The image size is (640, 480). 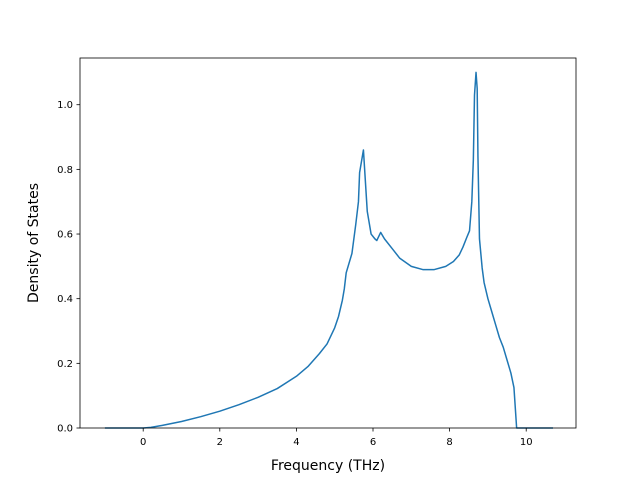 I want to click on y-tick-label: 0.2, so click(x=65, y=364).